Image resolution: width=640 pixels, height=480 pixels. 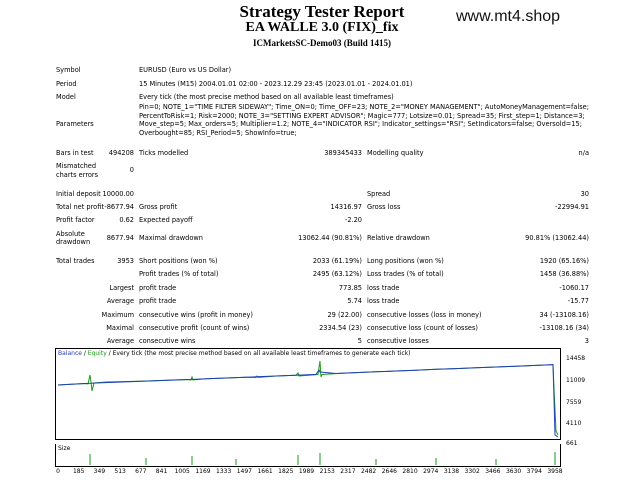 I want to click on x-tick: 3138, so click(x=451, y=471).